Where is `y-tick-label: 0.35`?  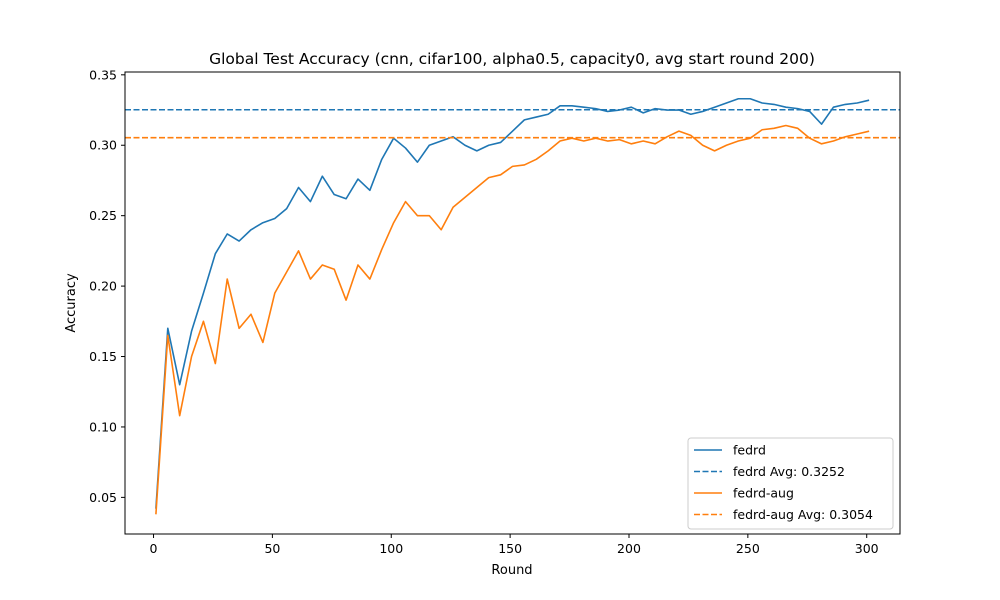
y-tick-label: 0.35 is located at coordinates (103, 74).